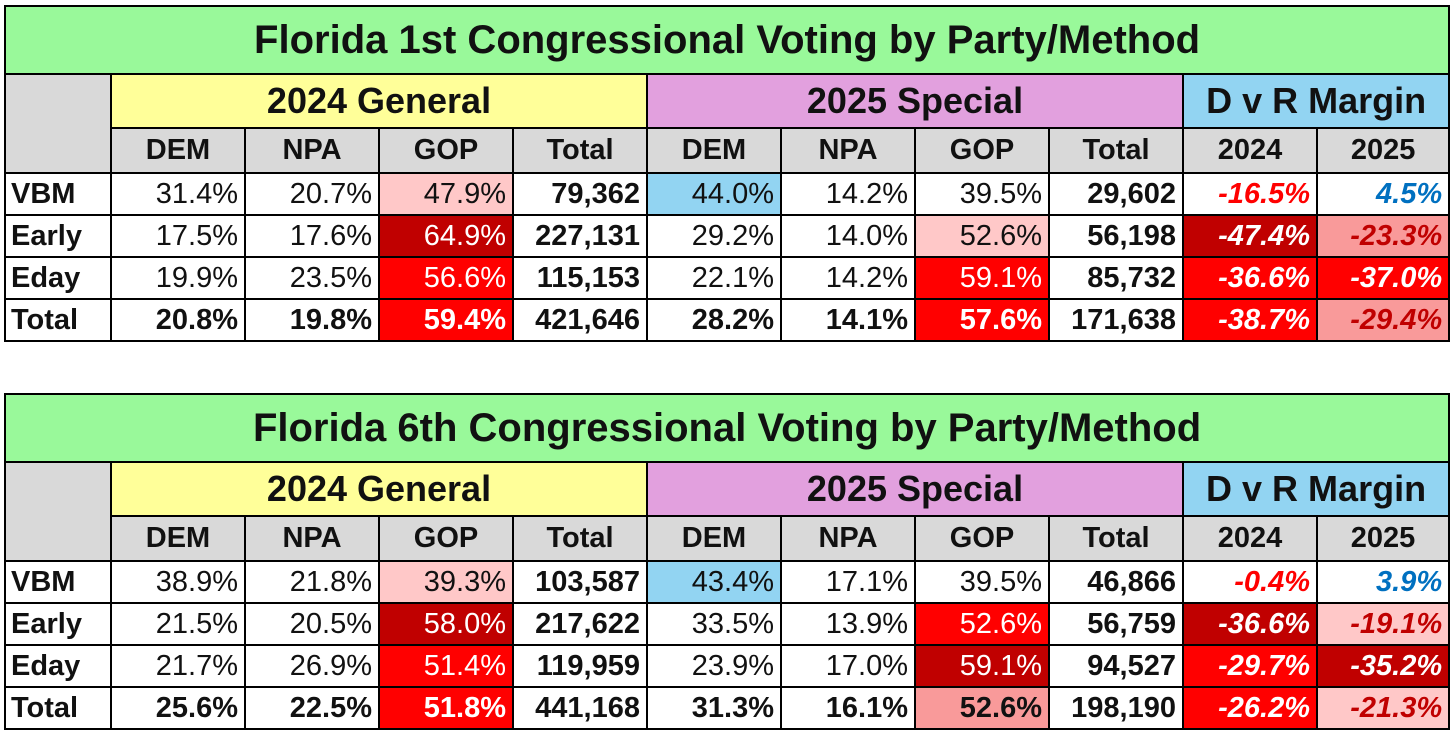 This screenshot has height=747, width=1456. I want to click on cell: 16.1%, so click(848, 708).